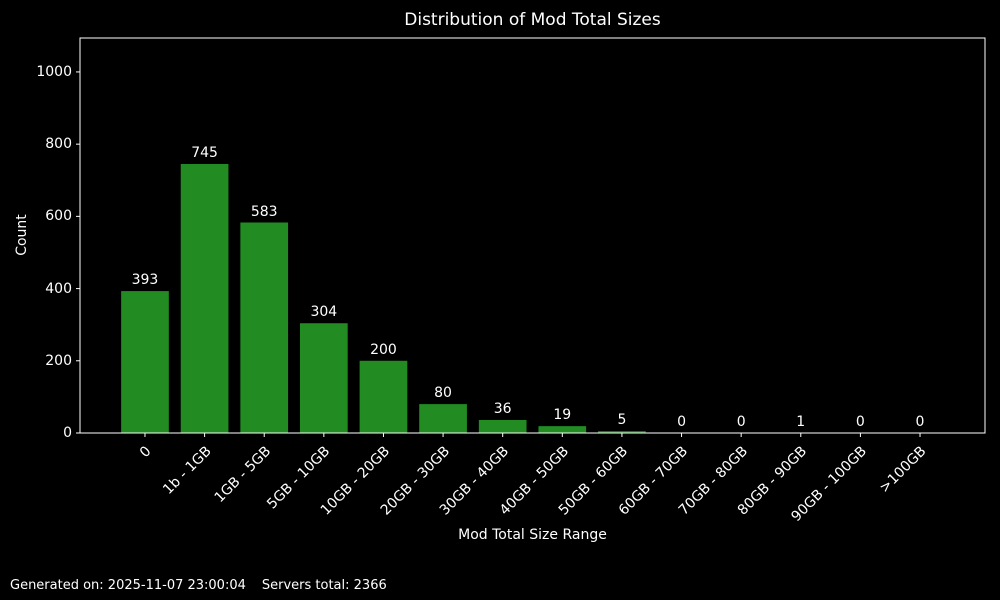  What do you see at coordinates (502, 409) in the screenshot?
I see `bar-value-label: 36` at bounding box center [502, 409].